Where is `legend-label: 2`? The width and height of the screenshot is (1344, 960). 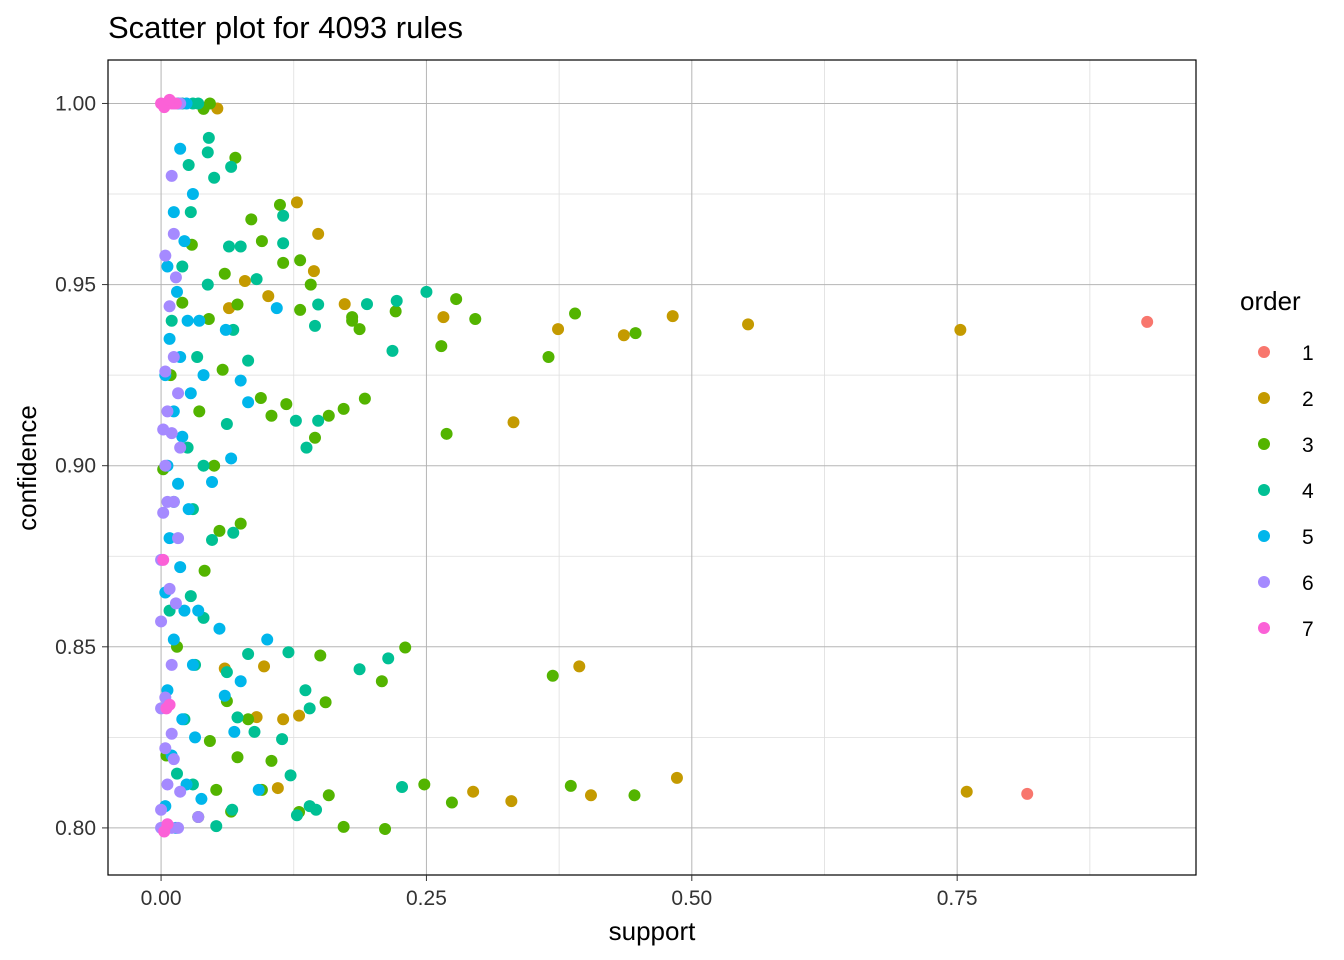 legend-label: 2 is located at coordinates (1308, 399).